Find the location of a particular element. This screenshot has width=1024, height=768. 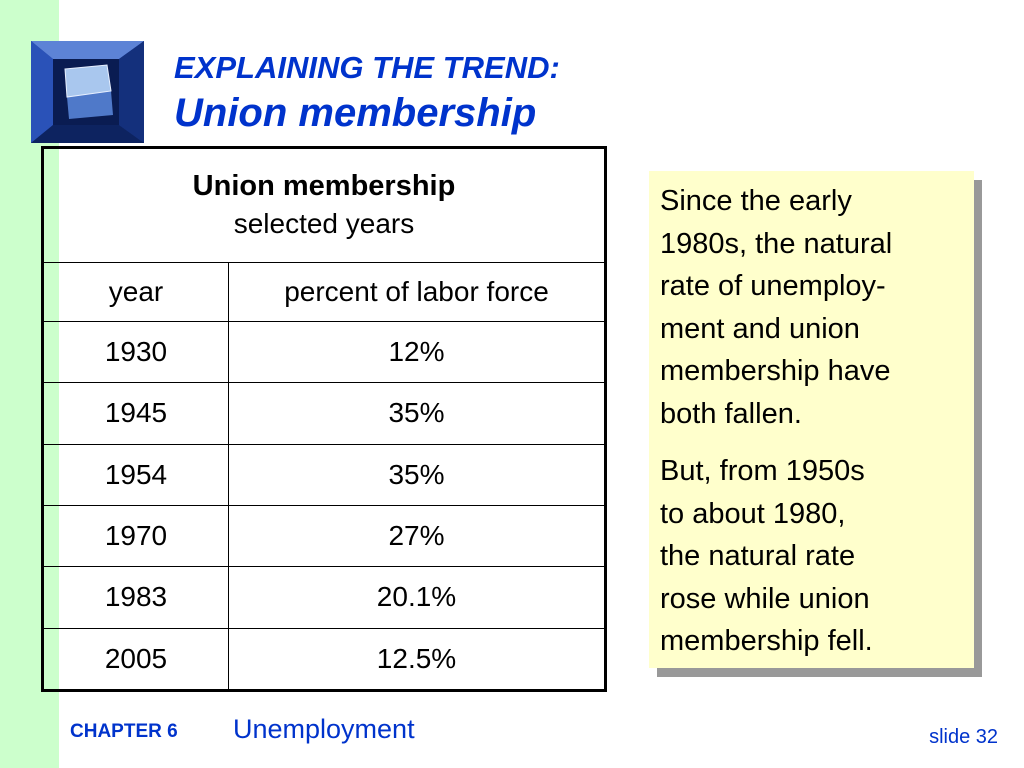

table-caption-row: Union membership selected years is located at coordinates (324, 205).